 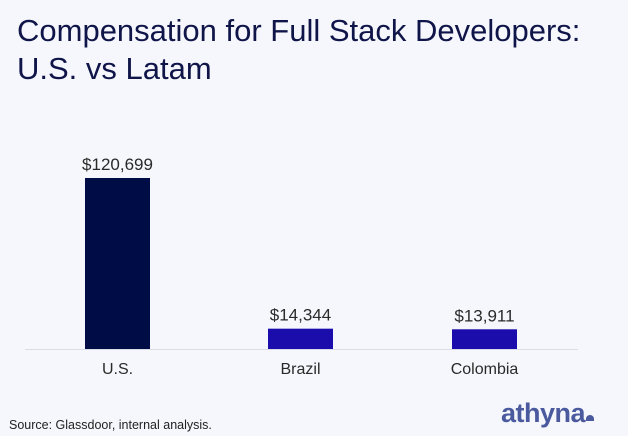 What do you see at coordinates (485, 369) in the screenshot?
I see `x-tick-label: Colombia` at bounding box center [485, 369].